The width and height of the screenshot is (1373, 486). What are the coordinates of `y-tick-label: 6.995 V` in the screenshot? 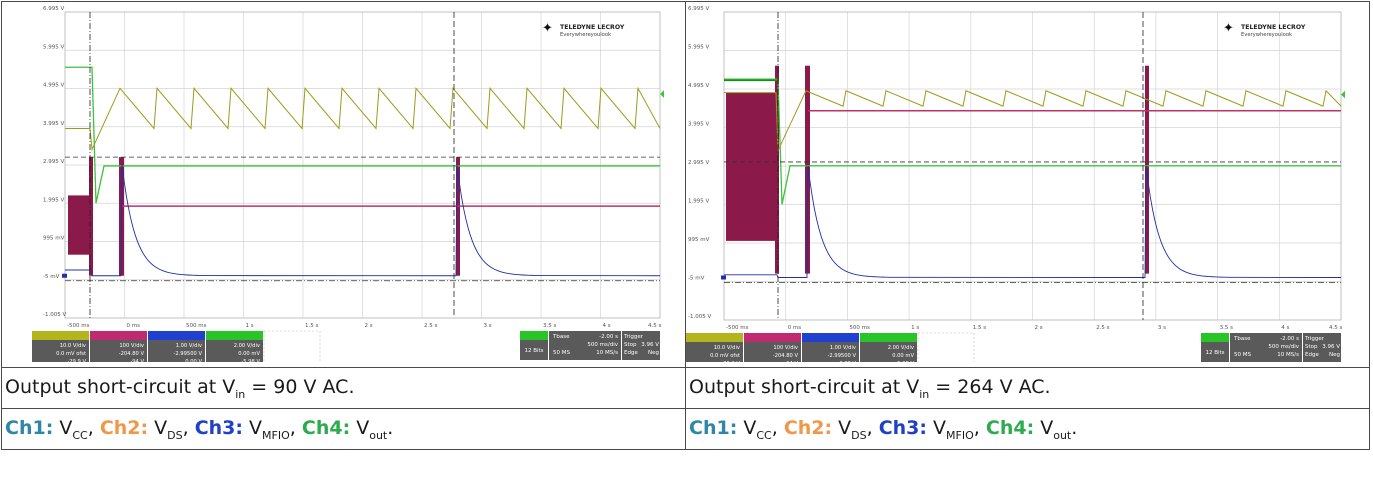 It's located at (53, 9).